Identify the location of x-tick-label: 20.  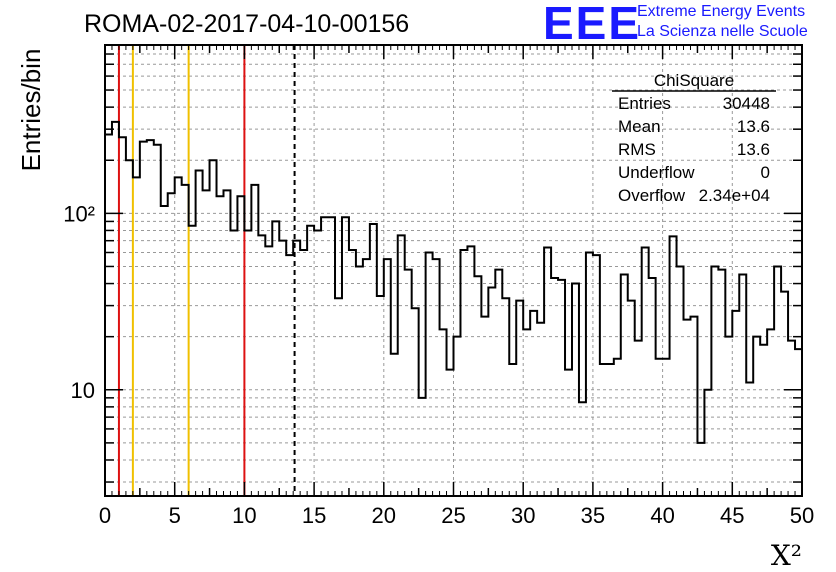
(384, 515).